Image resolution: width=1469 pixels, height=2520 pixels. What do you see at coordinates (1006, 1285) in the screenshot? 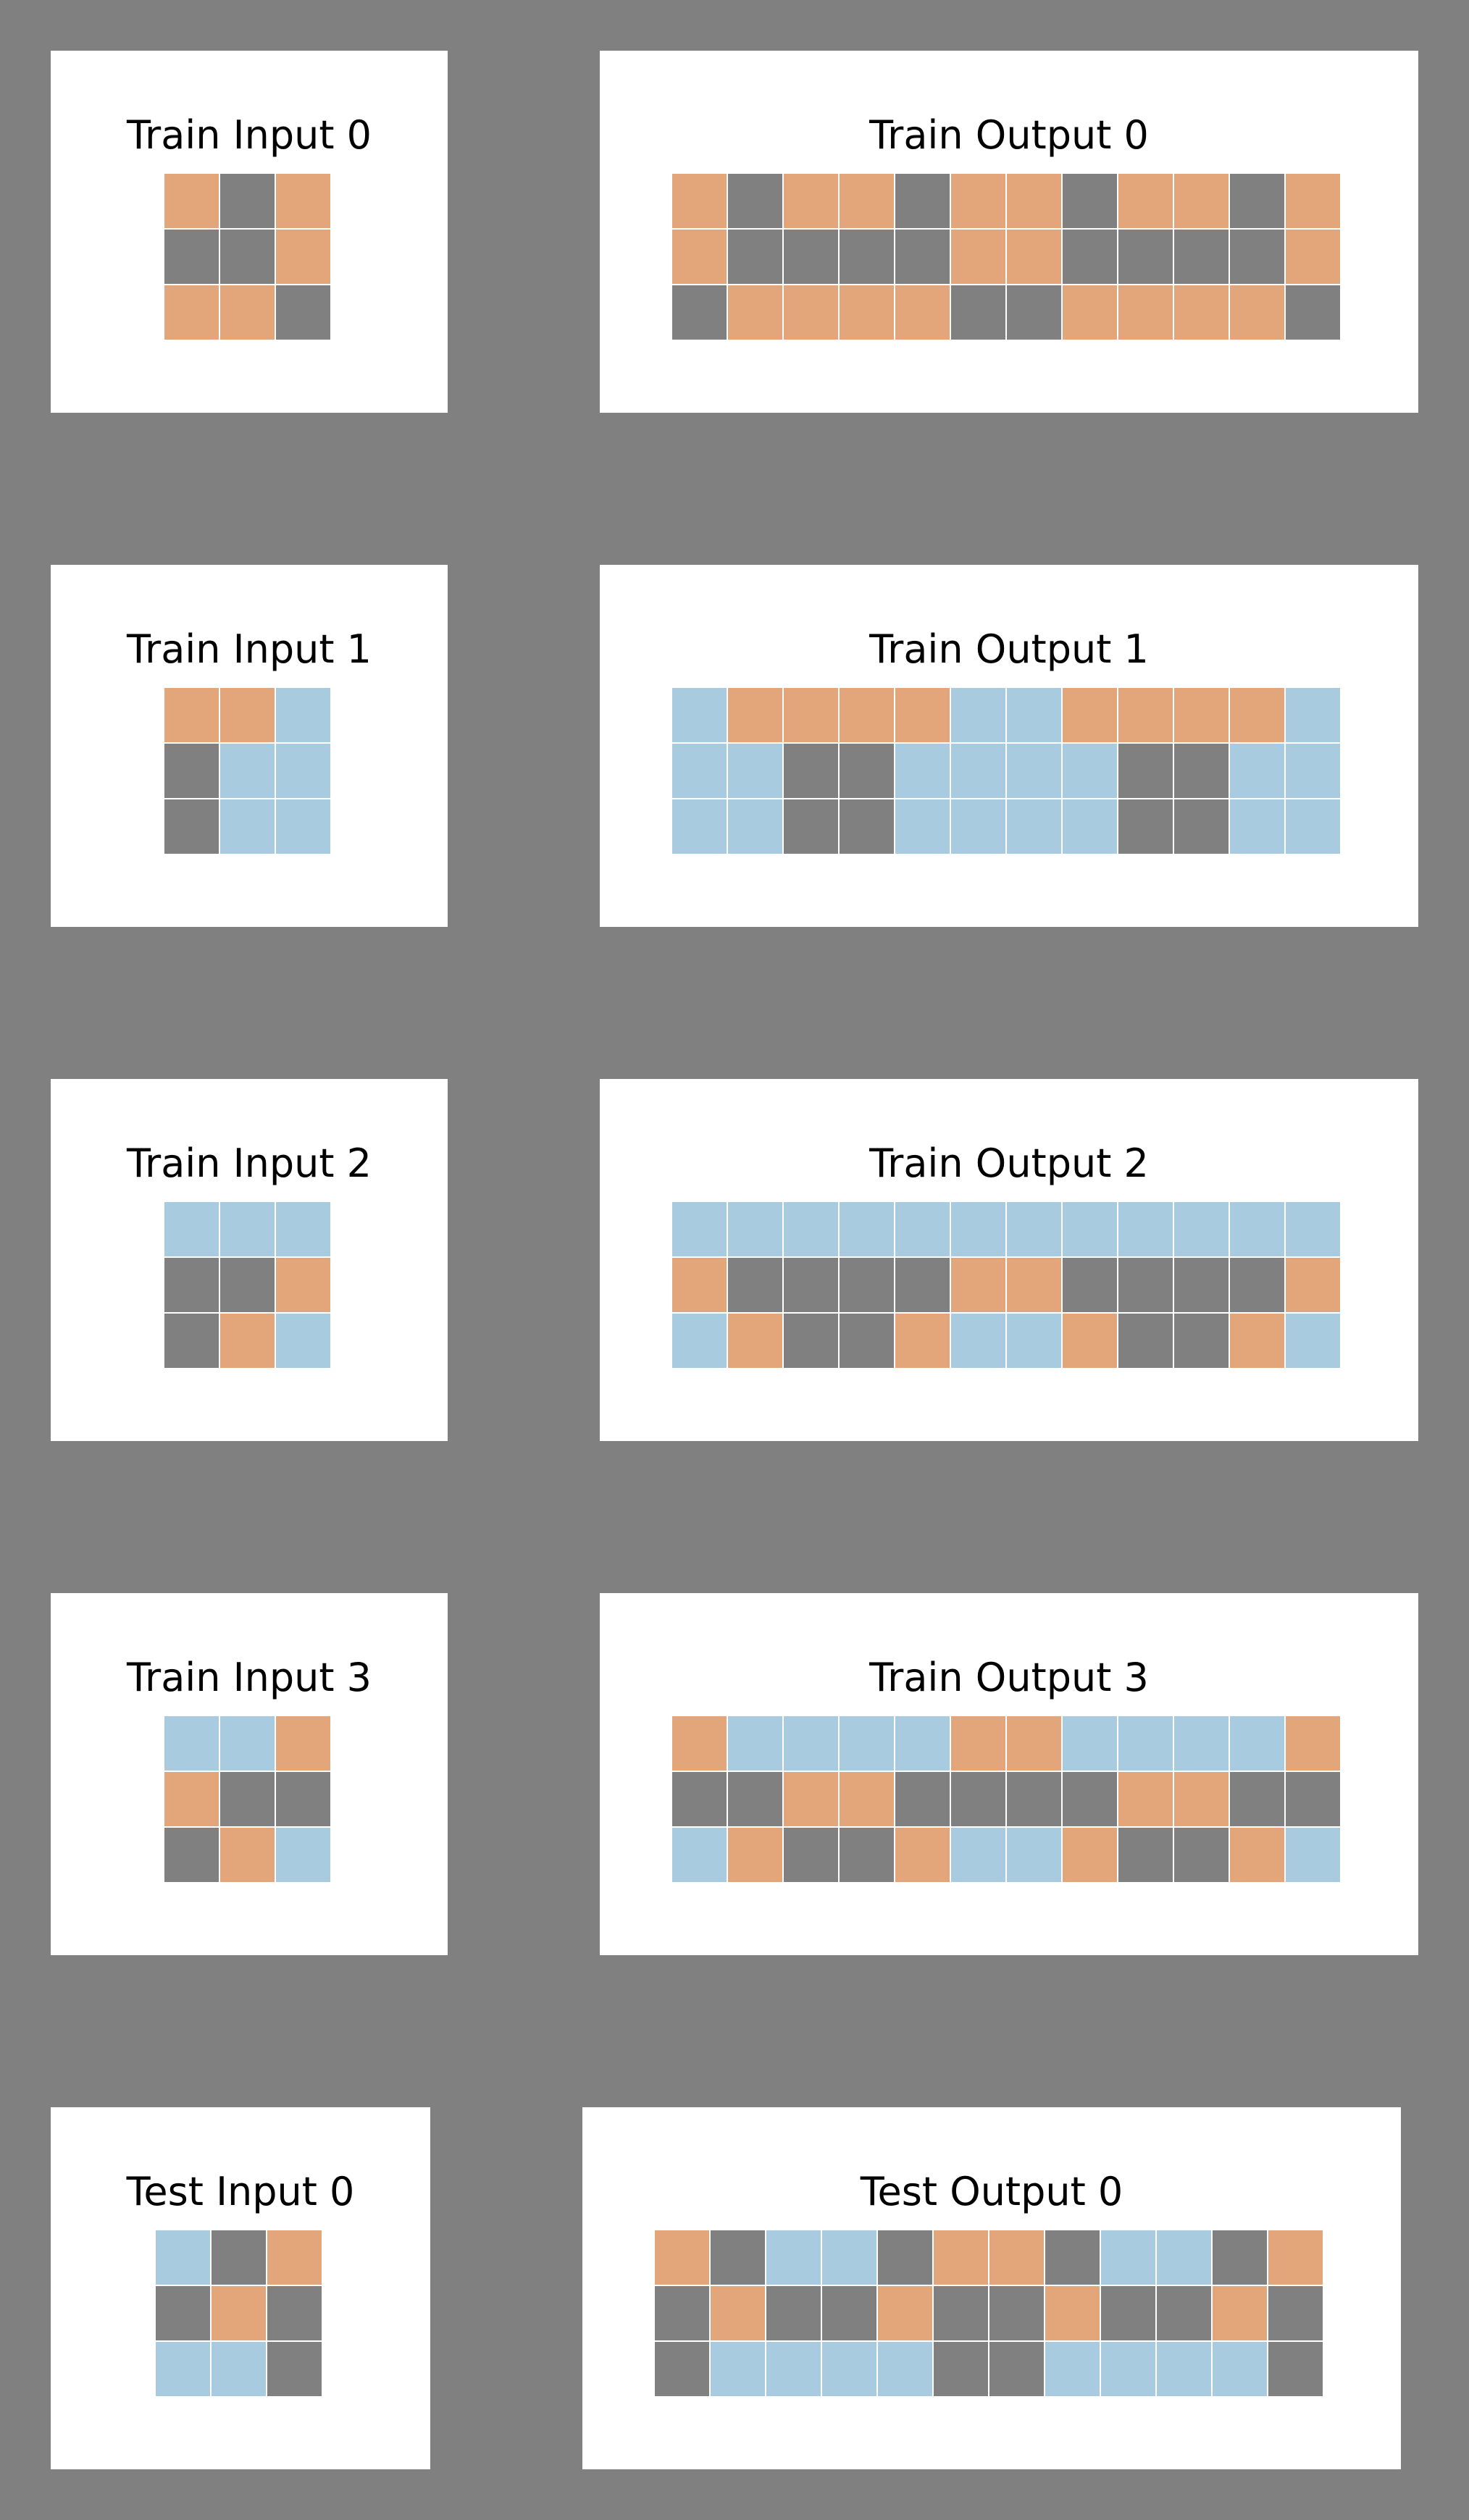
I see `train-output-2-grid` at bounding box center [1006, 1285].